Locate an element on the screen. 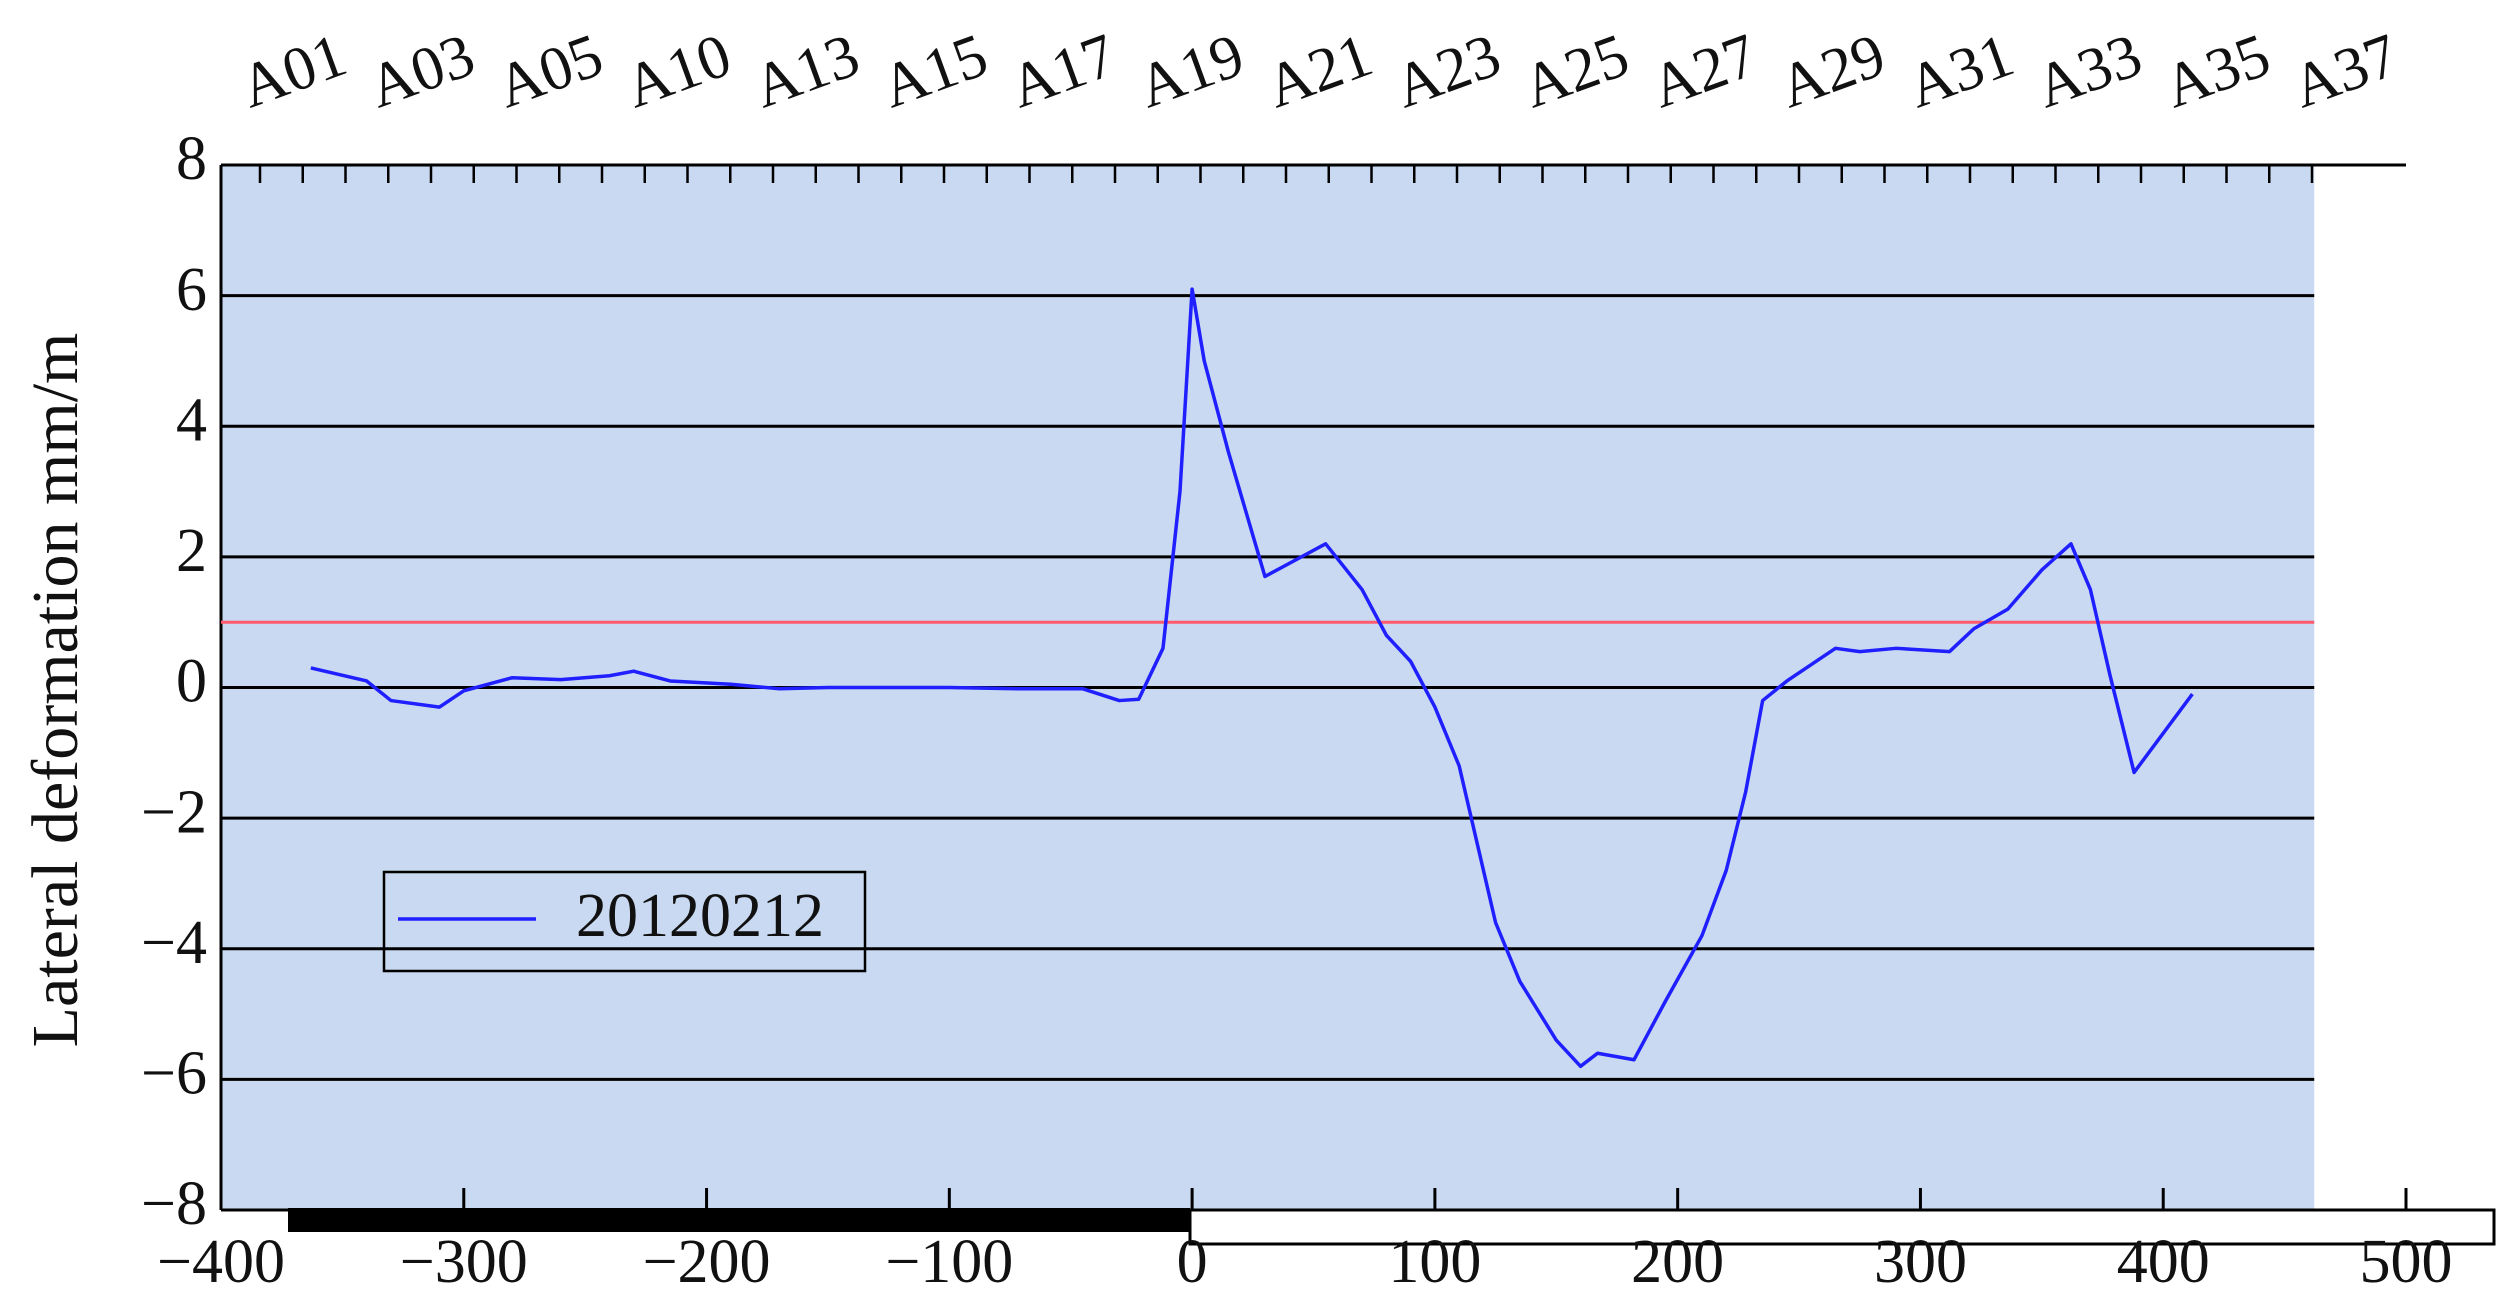  y-tick-label: −4 is located at coordinates (174, 943).